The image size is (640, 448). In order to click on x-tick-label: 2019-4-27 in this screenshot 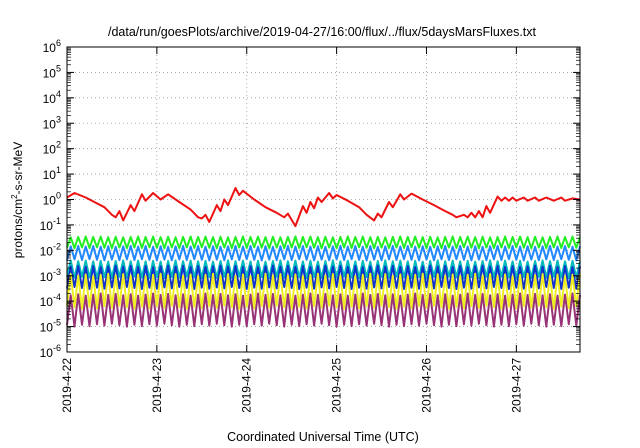, I will do `click(516, 385)`.